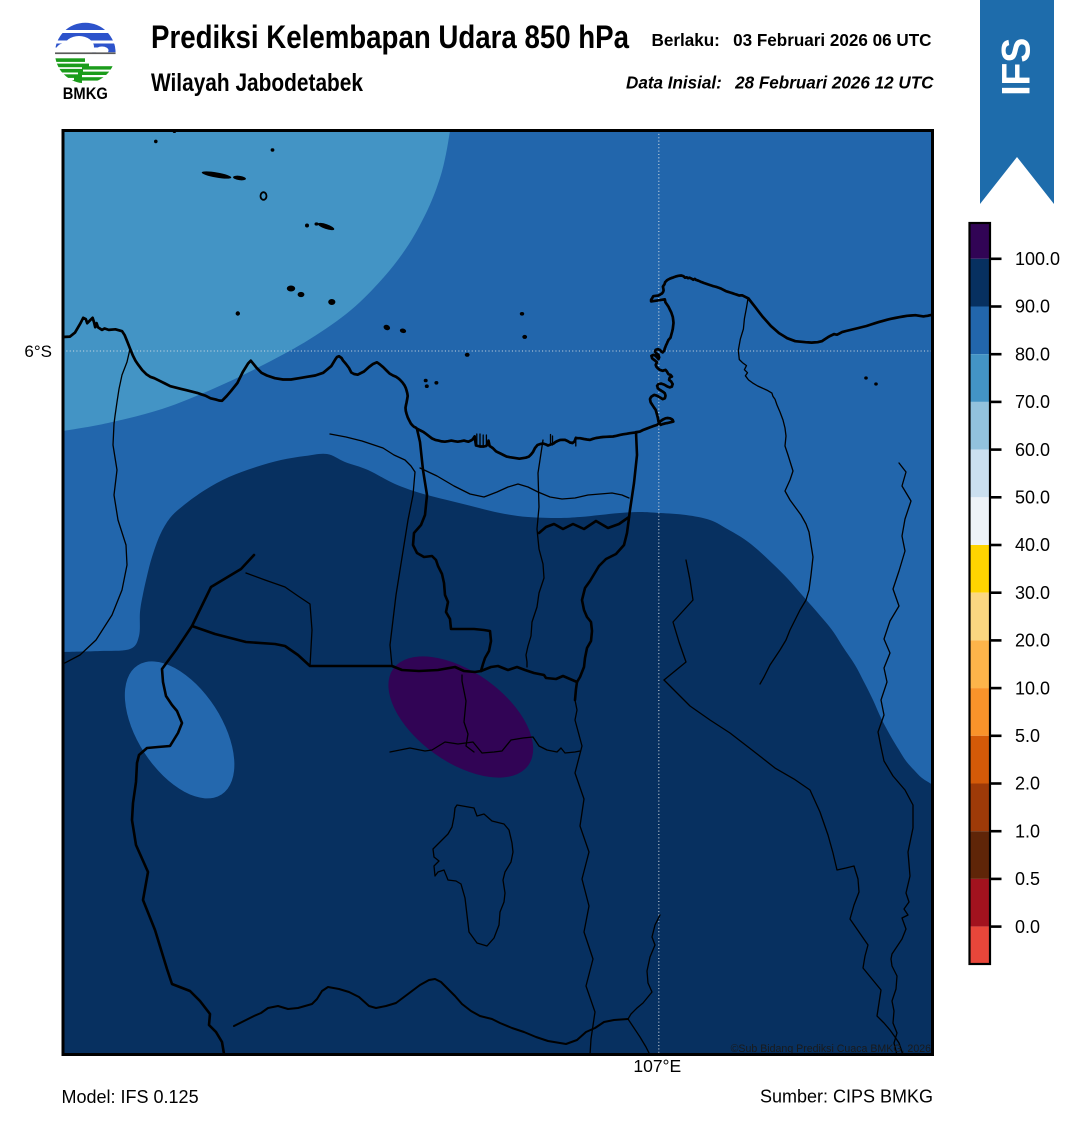 The image size is (1081, 1128). I want to click on svg-text:Data Inisial: 28 Februari 202: Data Inisial: 28 Februari 2026 12 UTC, so click(780, 83).